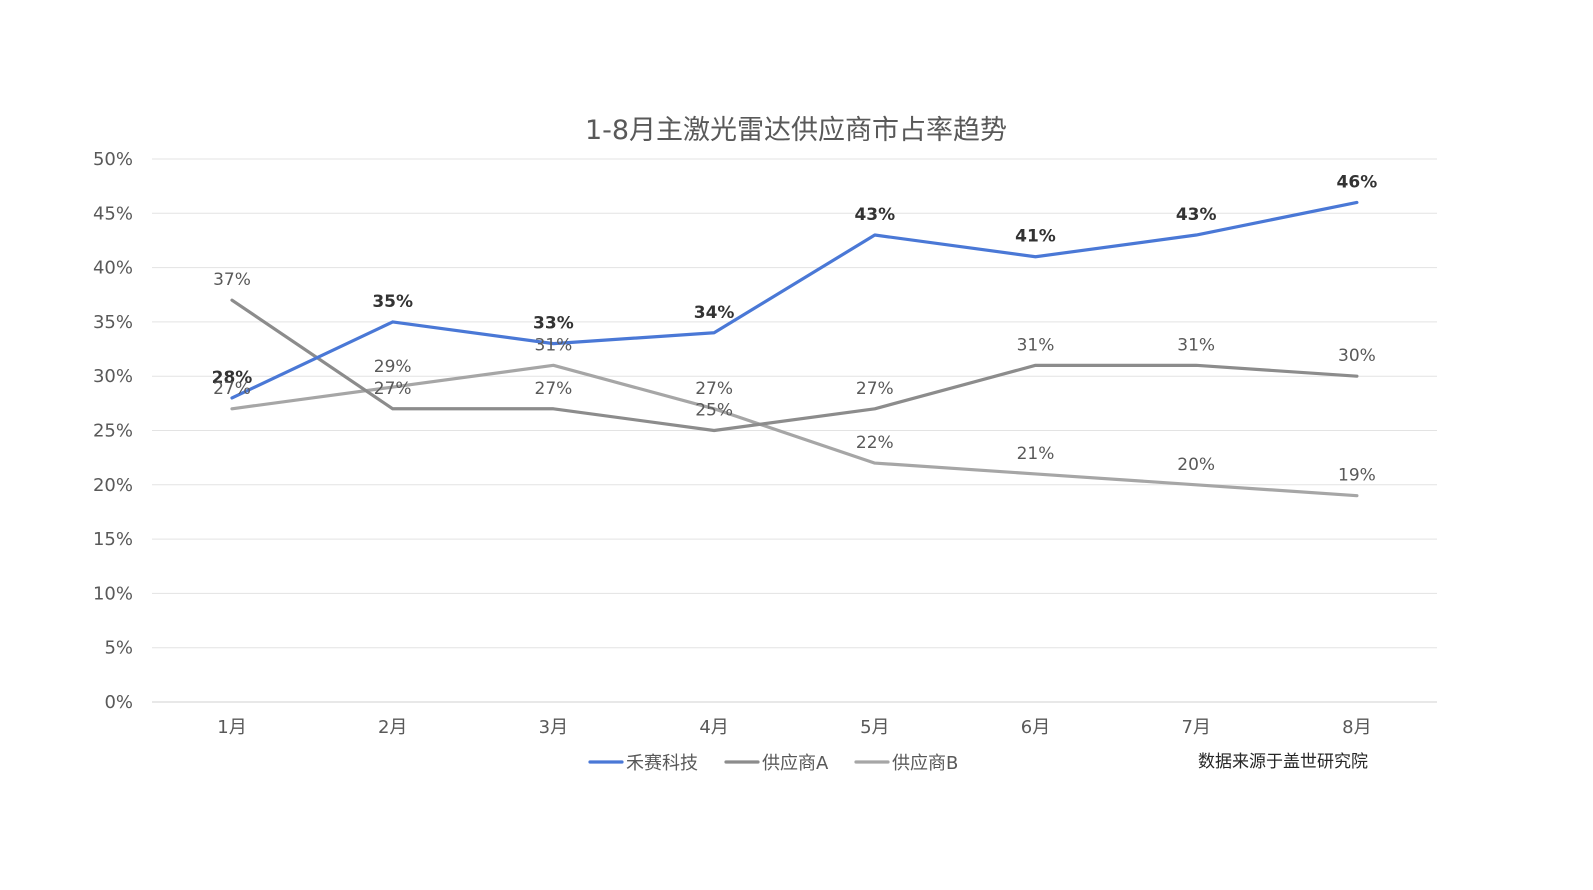 This screenshot has width=1593, height=890. I want to click on x-tick-label: 8月, so click(1356, 727).